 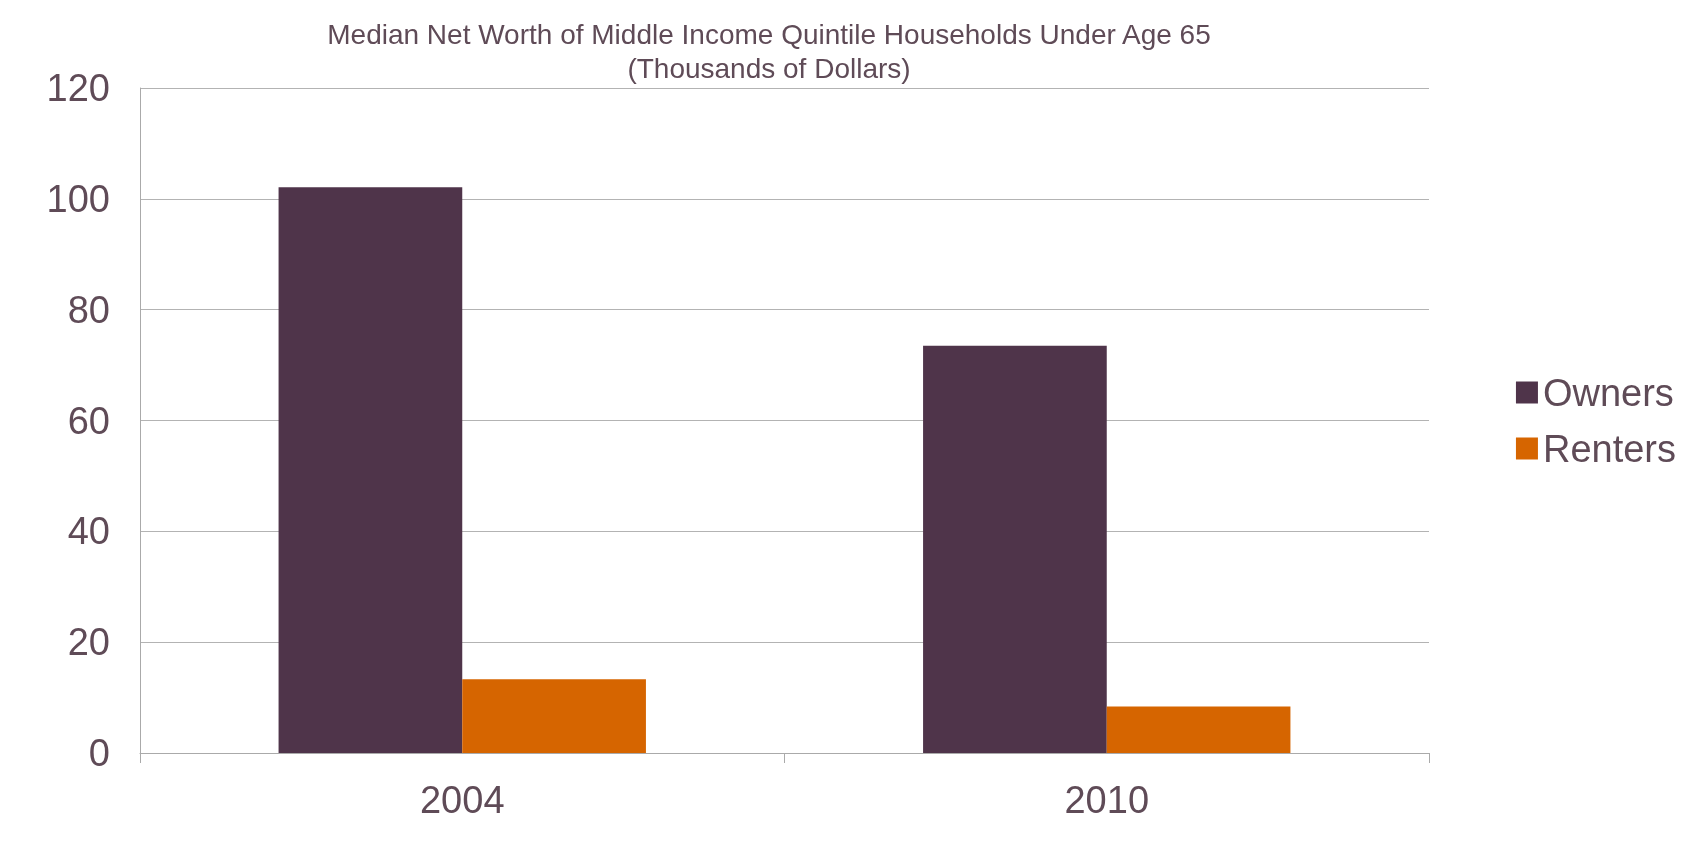 I want to click on y-tick-label: 0, so click(x=99, y=753).